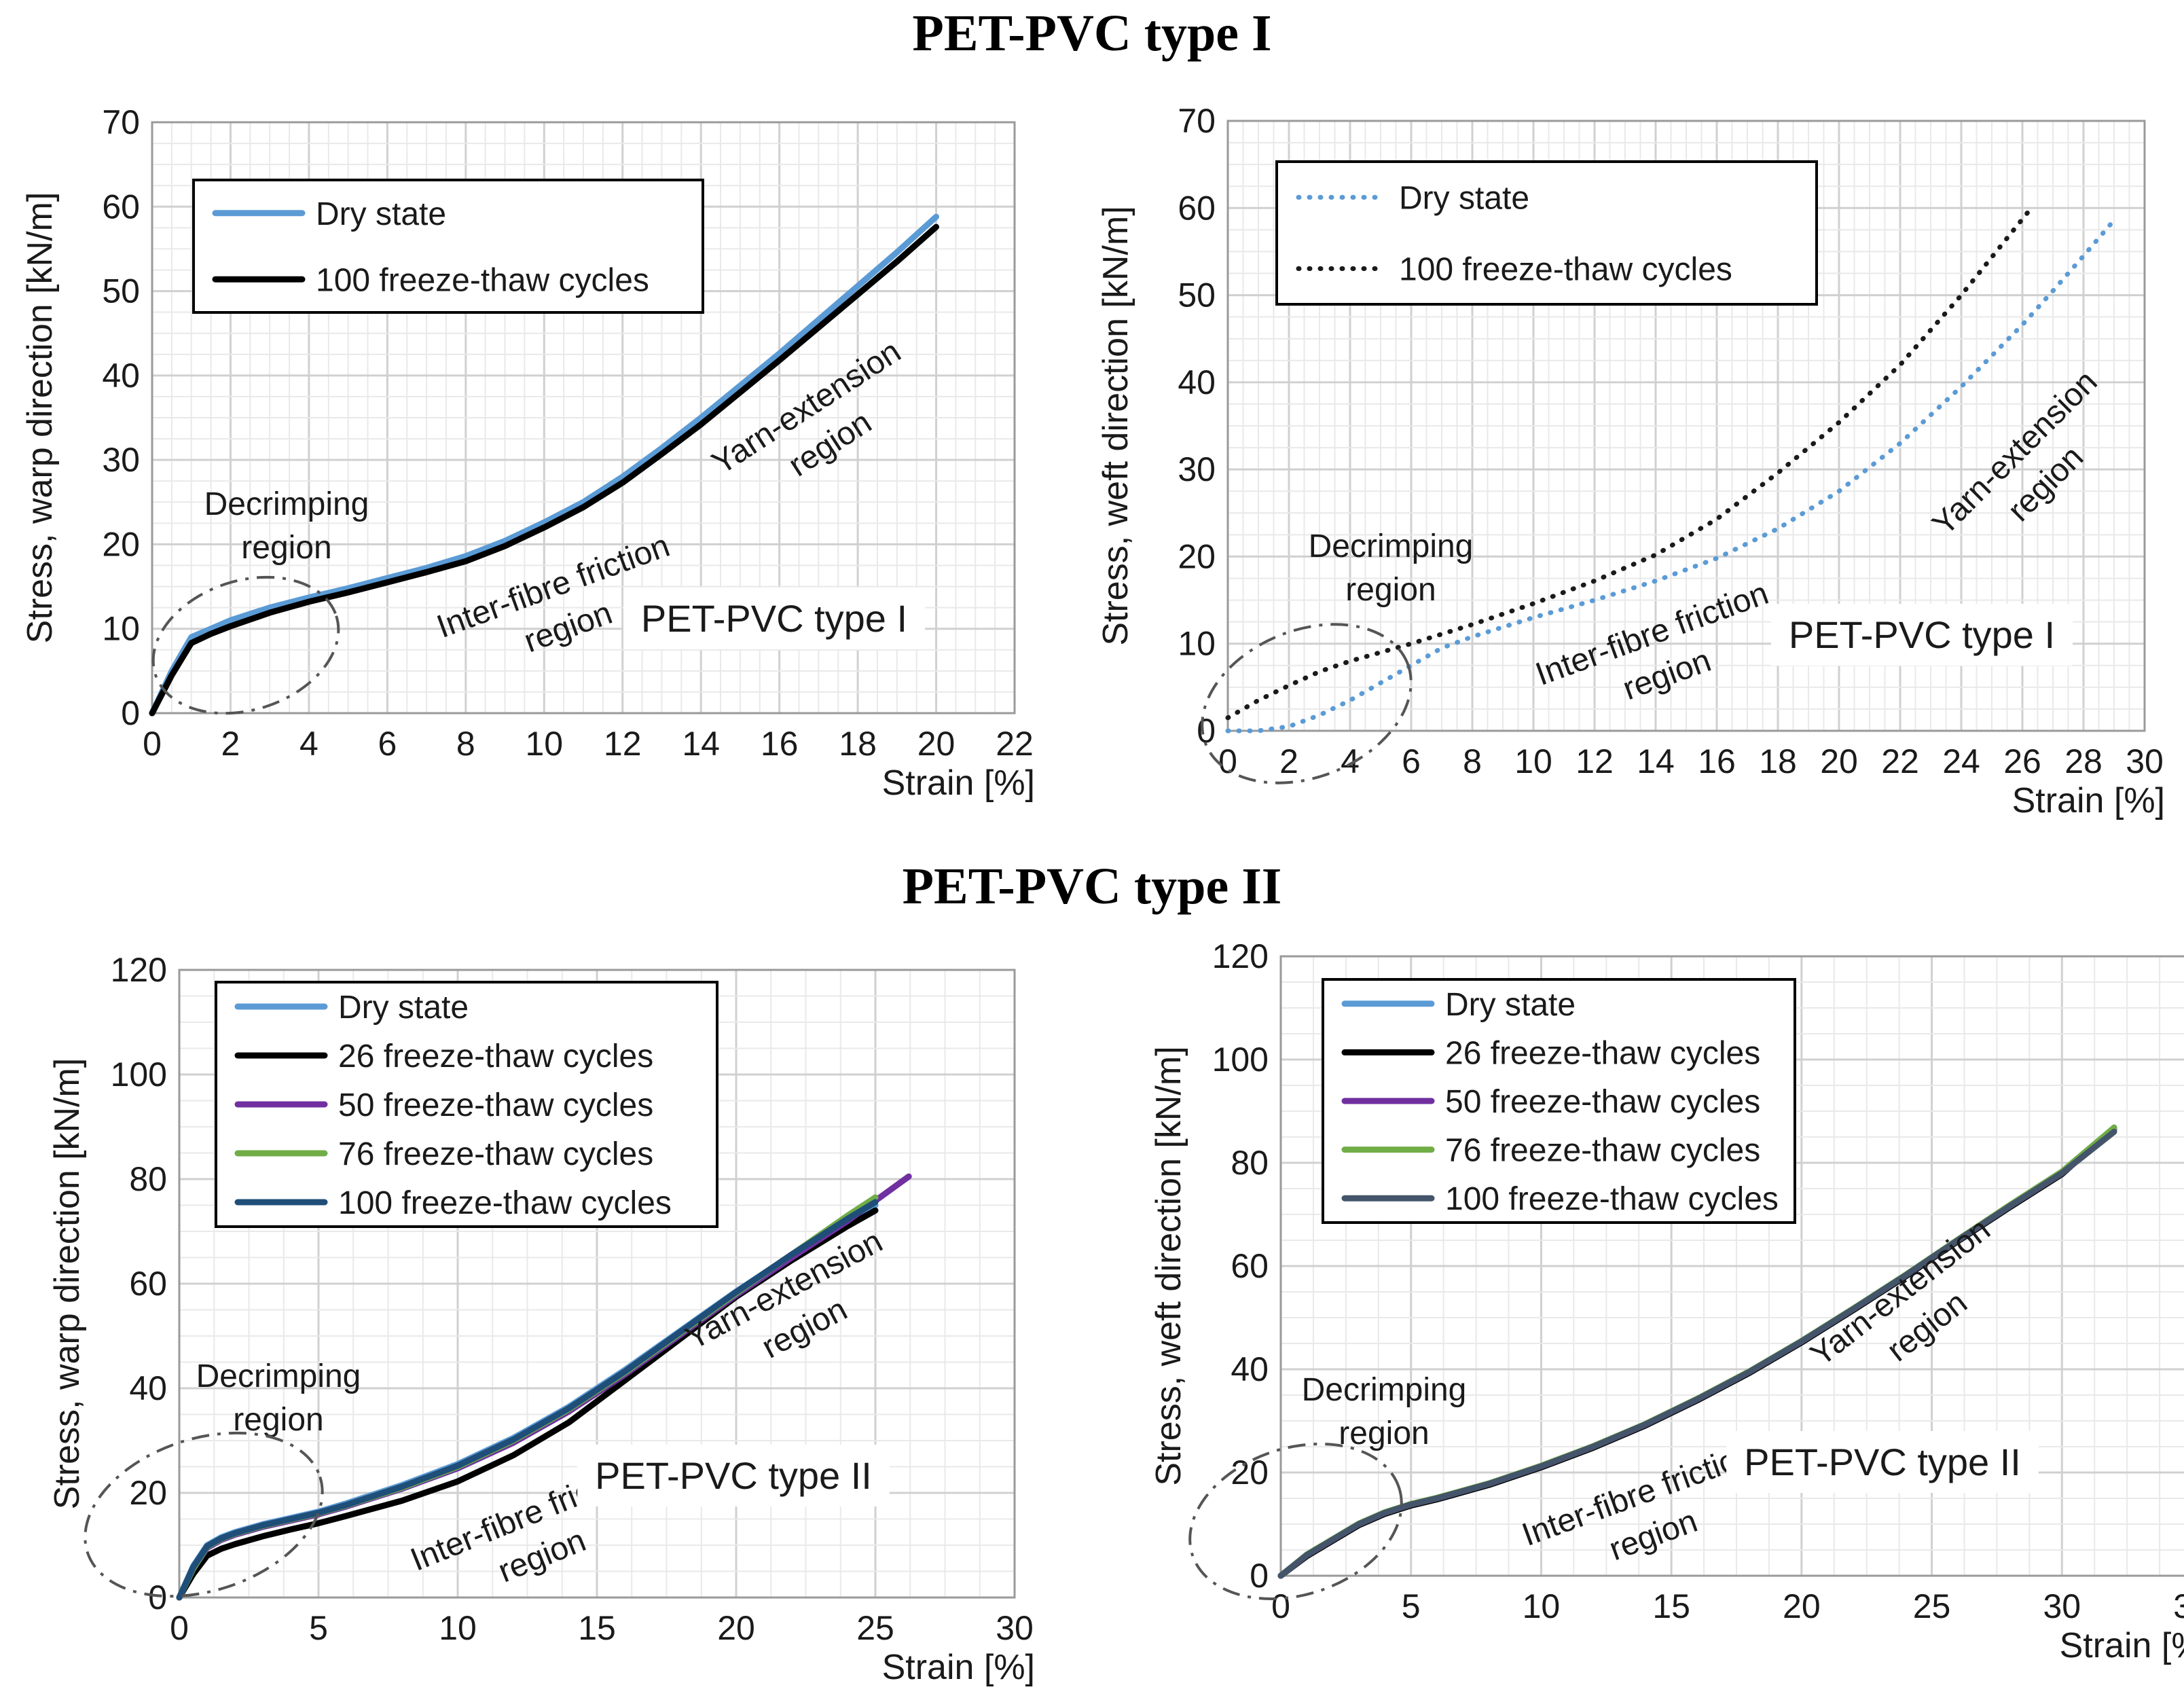 This screenshot has width=2184, height=1698. Describe the element at coordinates (495, 1105) in the screenshot. I see `legend-label: 50 freeze-thaw cycles` at that location.